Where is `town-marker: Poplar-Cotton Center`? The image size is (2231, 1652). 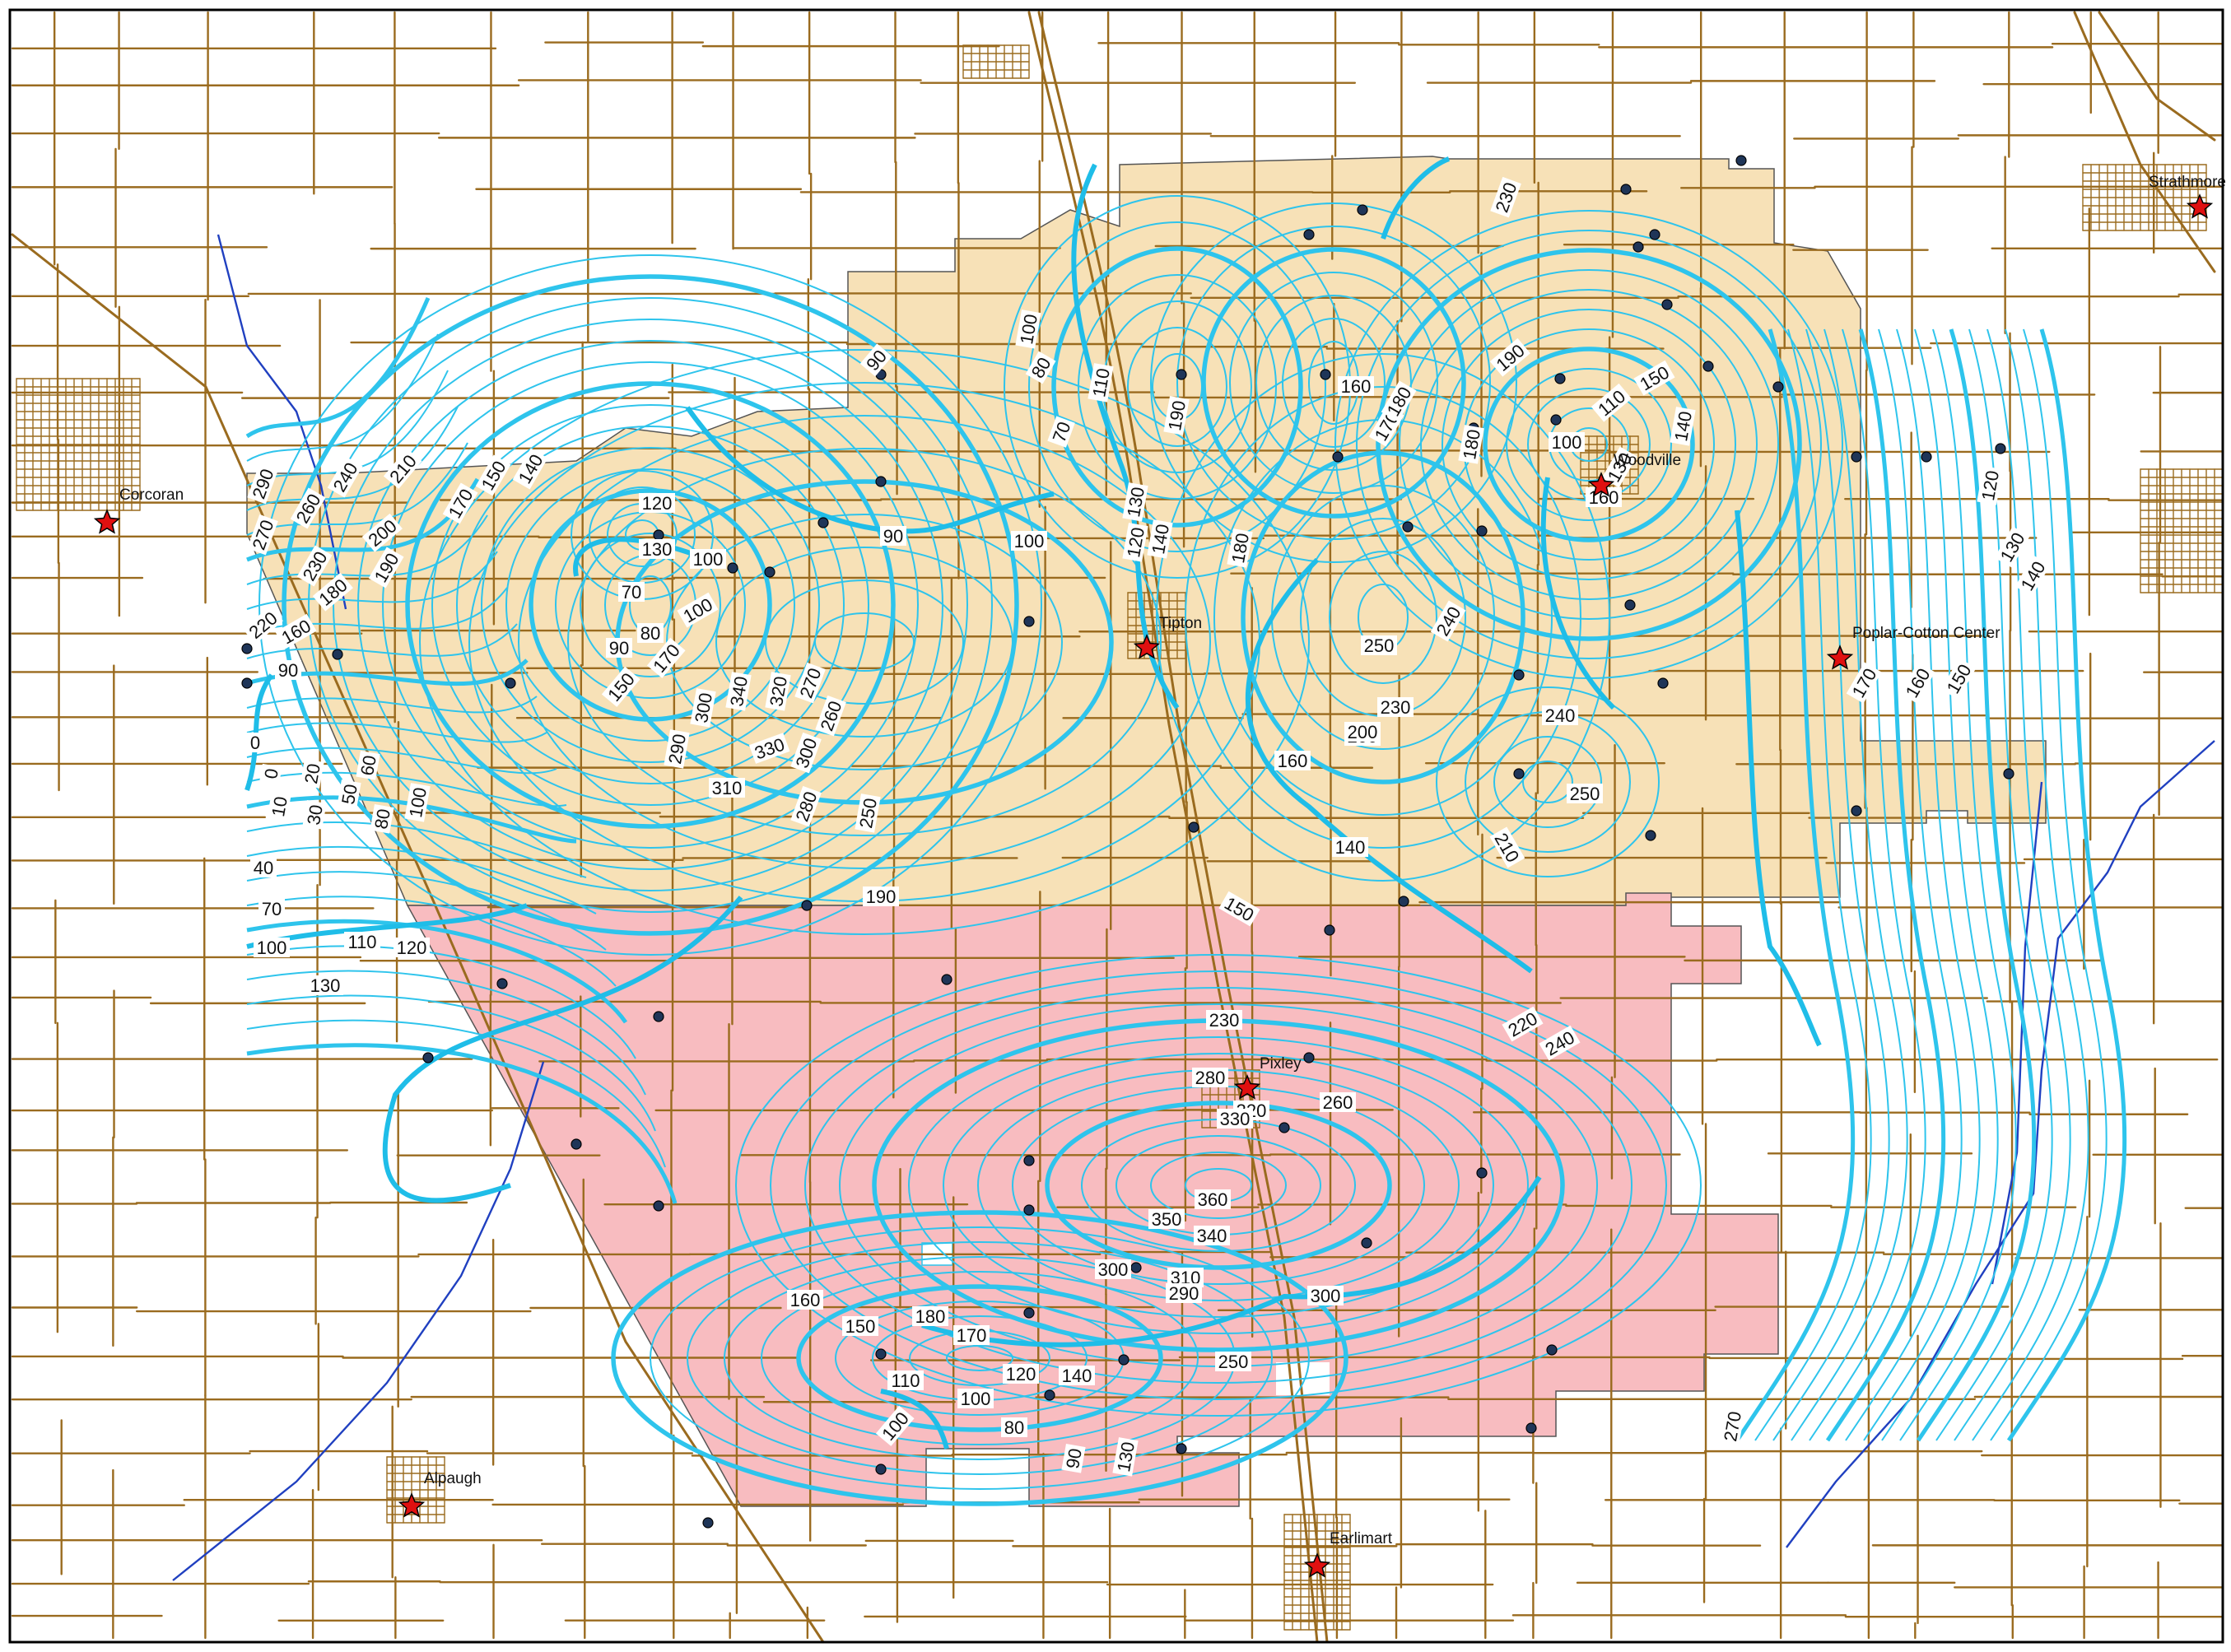 town-marker: Poplar-Cotton Center is located at coordinates (1913, 647).